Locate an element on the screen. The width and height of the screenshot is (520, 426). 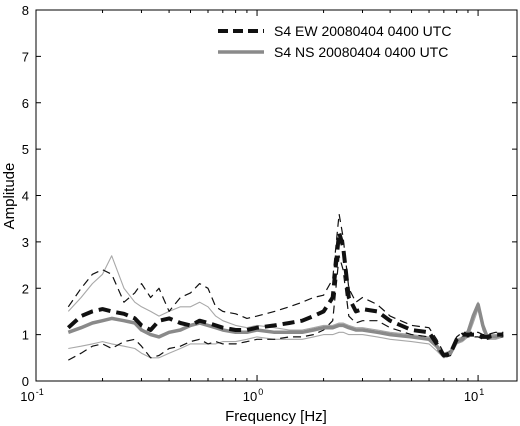
y-tick-label: 8 is located at coordinates (25, 10).